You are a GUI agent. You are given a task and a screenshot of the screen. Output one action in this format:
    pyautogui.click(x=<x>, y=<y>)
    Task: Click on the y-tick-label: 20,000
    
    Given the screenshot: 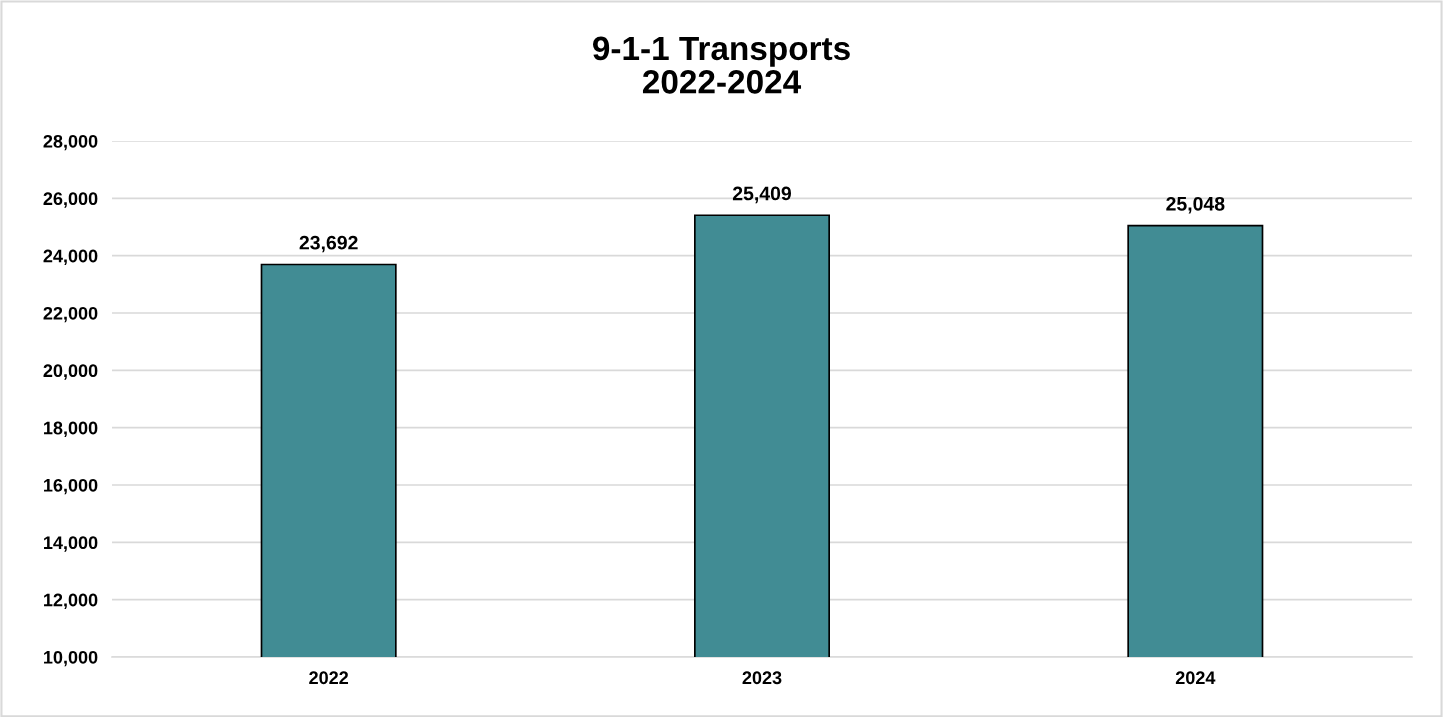 What is the action you would take?
    pyautogui.click(x=70, y=372)
    